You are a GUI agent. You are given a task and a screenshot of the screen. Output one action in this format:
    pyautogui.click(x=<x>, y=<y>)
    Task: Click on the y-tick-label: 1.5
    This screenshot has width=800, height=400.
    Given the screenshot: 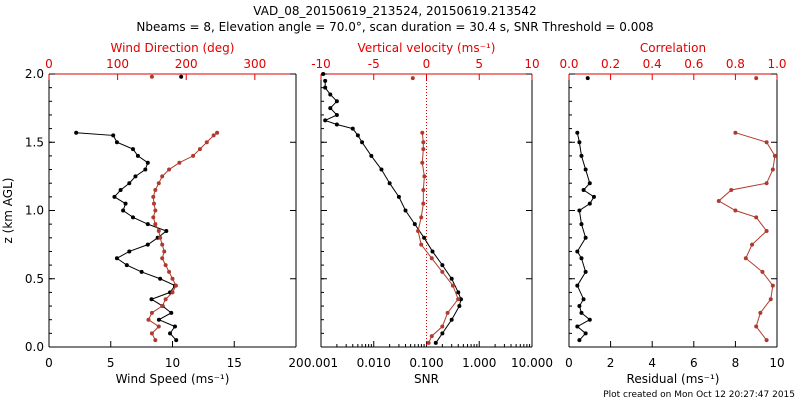 What is the action you would take?
    pyautogui.click(x=34, y=142)
    